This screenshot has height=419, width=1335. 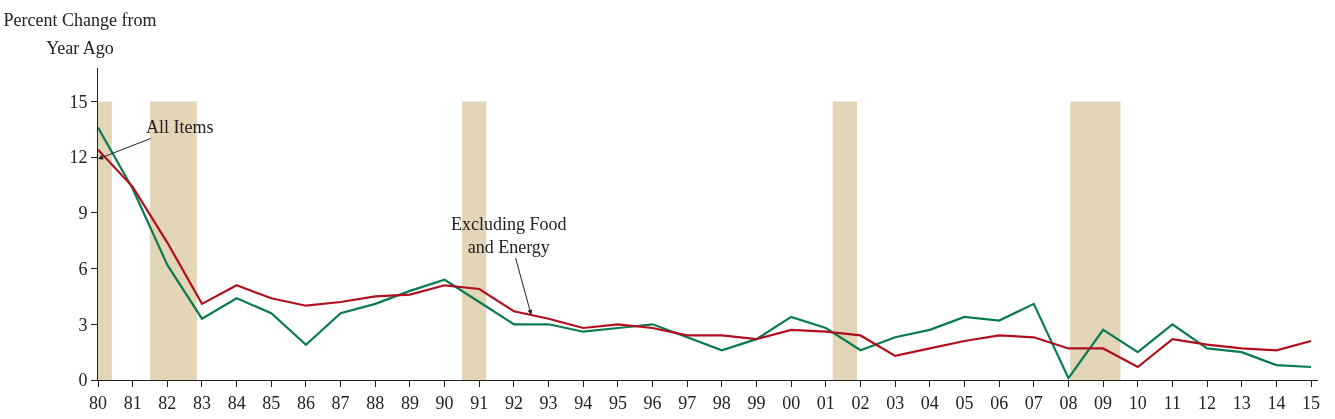 What do you see at coordinates (825, 402) in the screenshot?
I see `x-tick-label: 01` at bounding box center [825, 402].